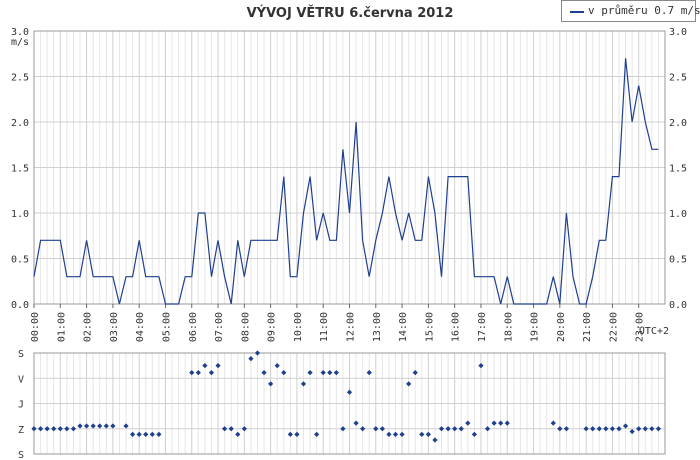  I want to click on y-tick-label-right: 2.5, so click(678, 78).